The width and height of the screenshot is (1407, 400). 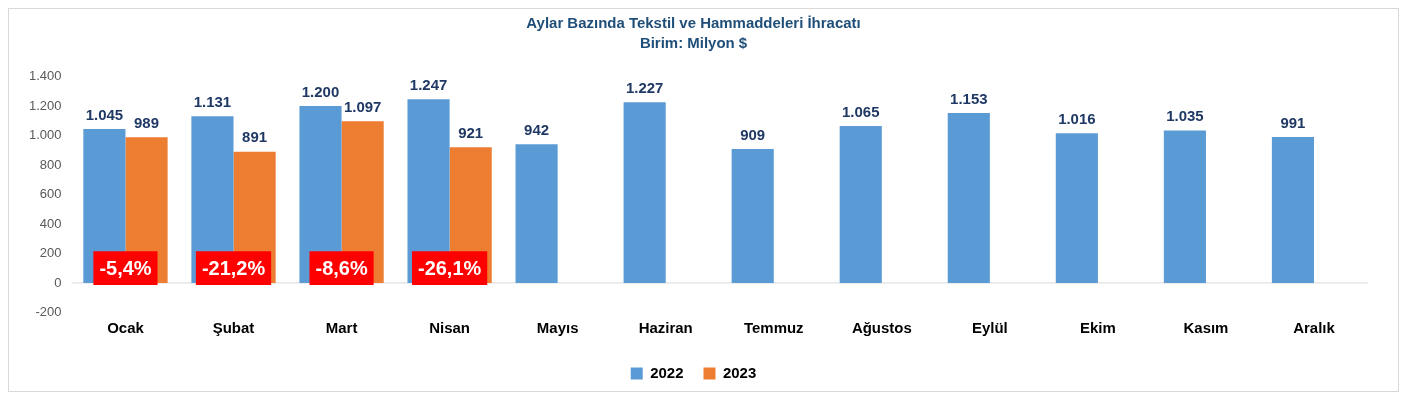 What do you see at coordinates (739, 372) in the screenshot?
I see `legend-label: 2023` at bounding box center [739, 372].